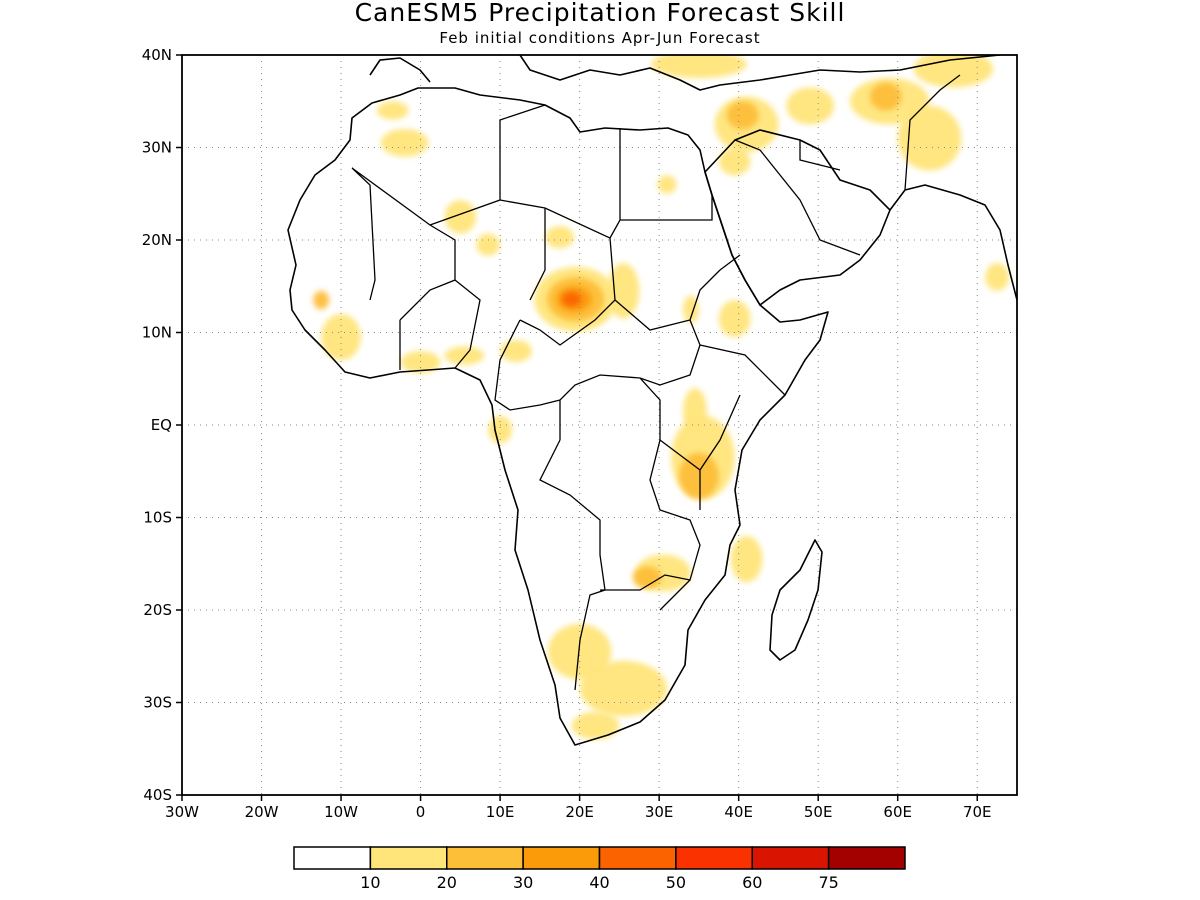 The image size is (1200, 900). I want to click on madagascar-coastline, so click(796, 600).